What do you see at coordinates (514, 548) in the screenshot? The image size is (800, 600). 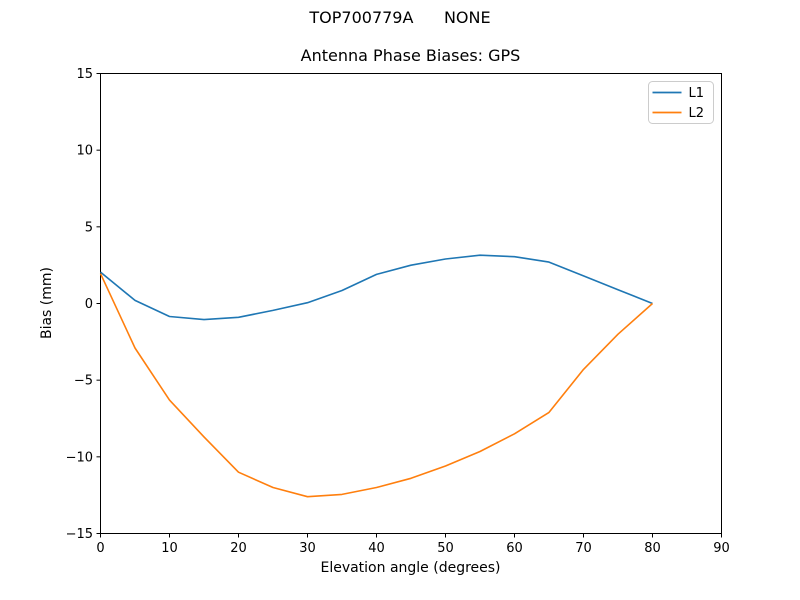 I see `x-tick-label: 60` at bounding box center [514, 548].